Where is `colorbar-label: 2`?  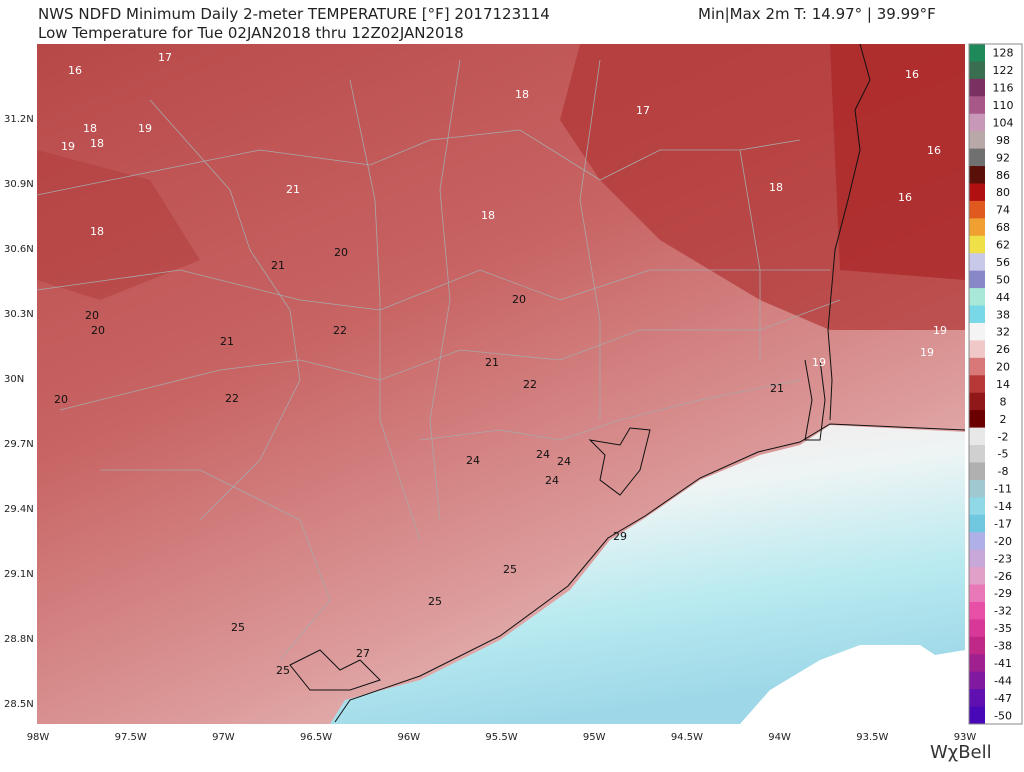 colorbar-label: 2 is located at coordinates (1003, 419).